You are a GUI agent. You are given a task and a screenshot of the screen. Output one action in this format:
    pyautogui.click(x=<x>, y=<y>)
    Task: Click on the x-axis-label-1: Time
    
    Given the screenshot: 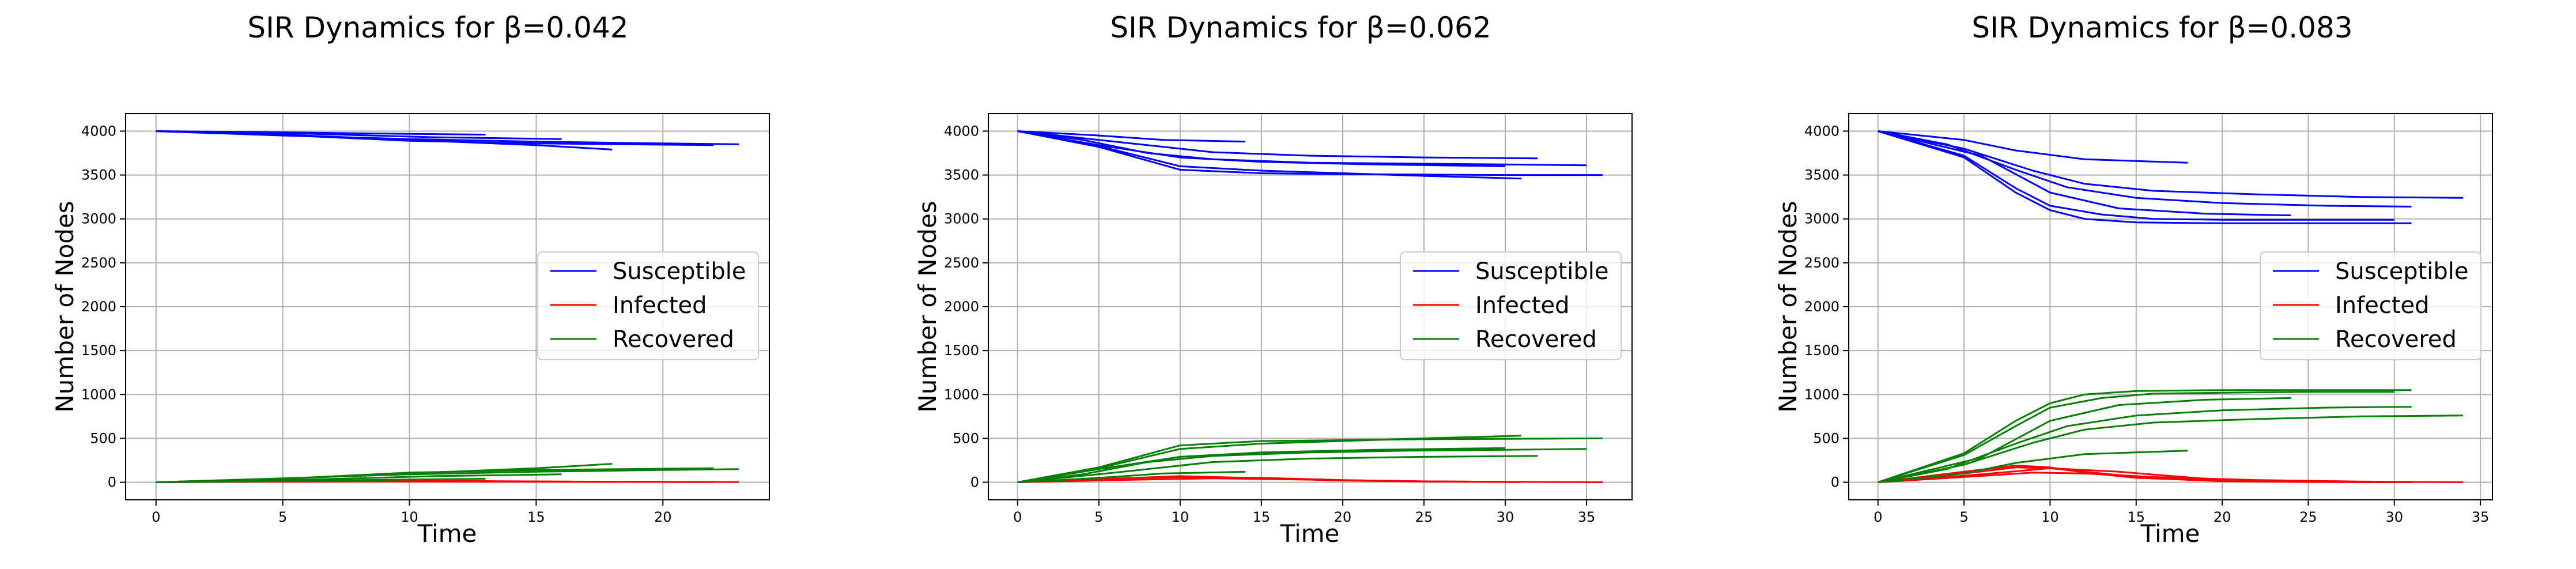 What is the action you would take?
    pyautogui.click(x=447, y=533)
    